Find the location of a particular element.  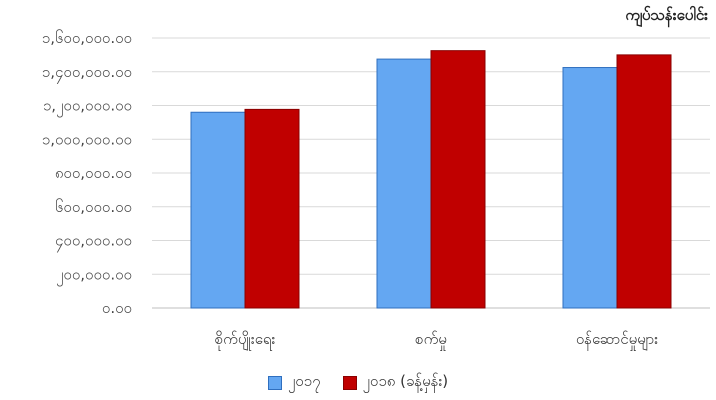

y-tick-label: ၄၀၀,၀၀၀.၀၀ is located at coordinates (93, 242).